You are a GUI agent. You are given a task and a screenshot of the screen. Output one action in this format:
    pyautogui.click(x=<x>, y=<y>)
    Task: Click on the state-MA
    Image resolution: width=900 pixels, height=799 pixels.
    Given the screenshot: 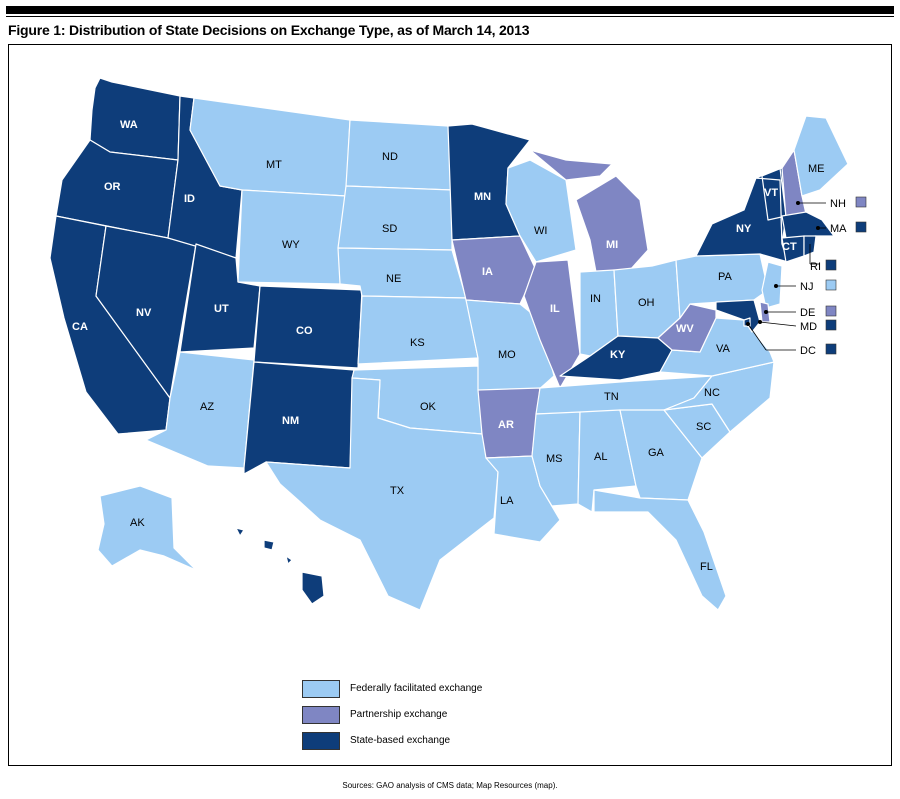 What is the action you would take?
    pyautogui.click(x=808, y=225)
    